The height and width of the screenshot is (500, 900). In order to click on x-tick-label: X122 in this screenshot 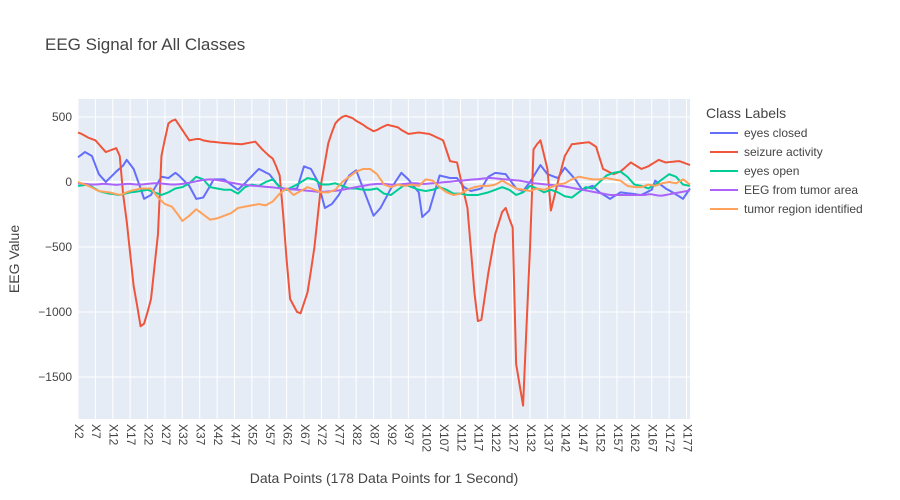, I will do `click(496, 438)`.